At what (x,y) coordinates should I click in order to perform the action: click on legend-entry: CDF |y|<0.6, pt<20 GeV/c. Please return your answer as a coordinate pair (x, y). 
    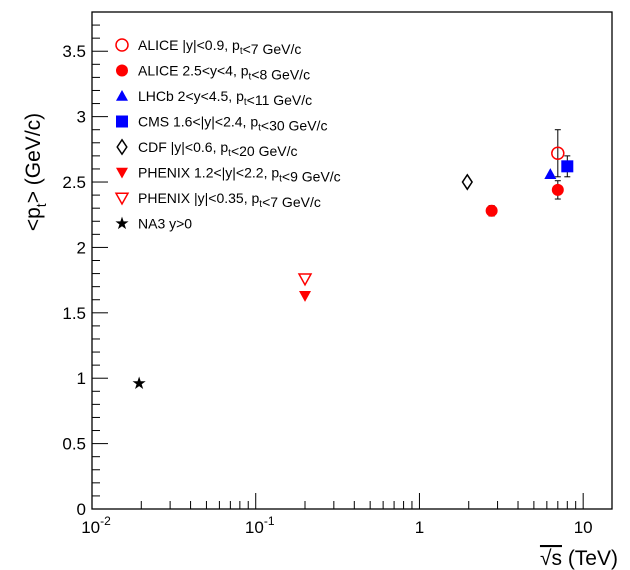
    Looking at the image, I should click on (206, 148).